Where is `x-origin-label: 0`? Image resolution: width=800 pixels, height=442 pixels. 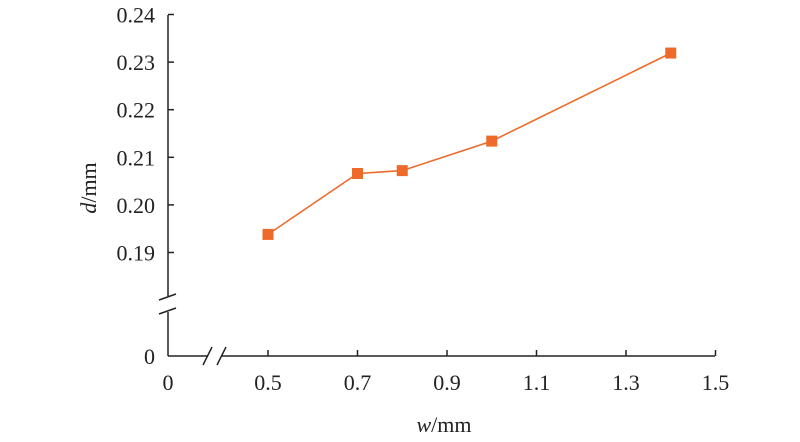 x-origin-label: 0 is located at coordinates (168, 382).